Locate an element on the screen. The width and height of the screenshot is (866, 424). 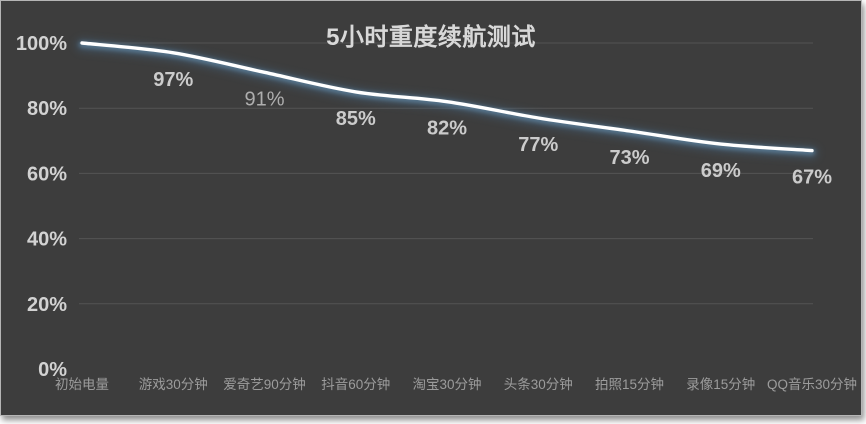
x-tick-label: 爱奇艺90分钟 is located at coordinates (264, 384).